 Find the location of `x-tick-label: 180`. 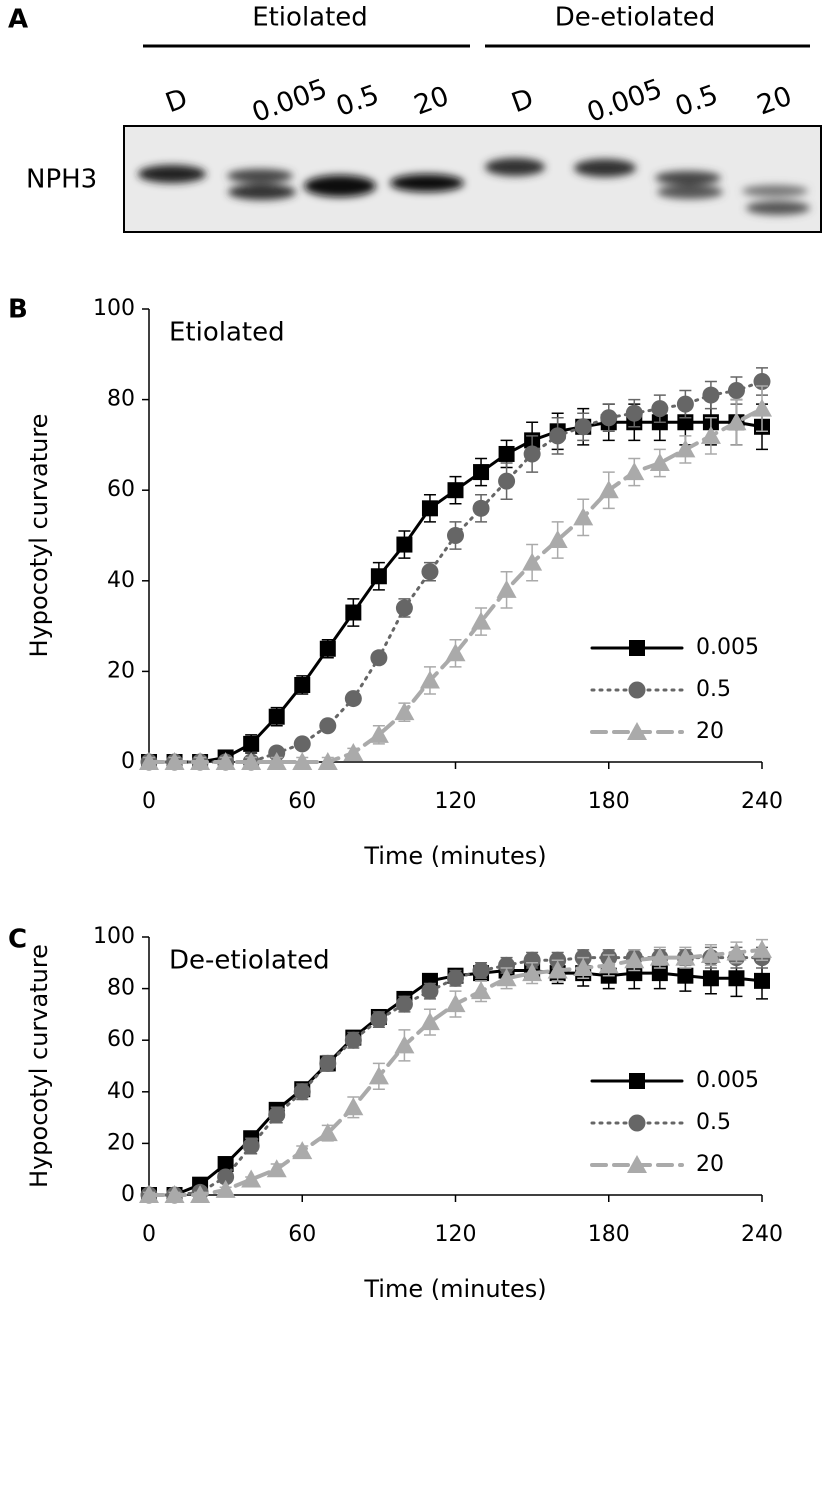

x-tick-label: 180 is located at coordinates (609, 801).